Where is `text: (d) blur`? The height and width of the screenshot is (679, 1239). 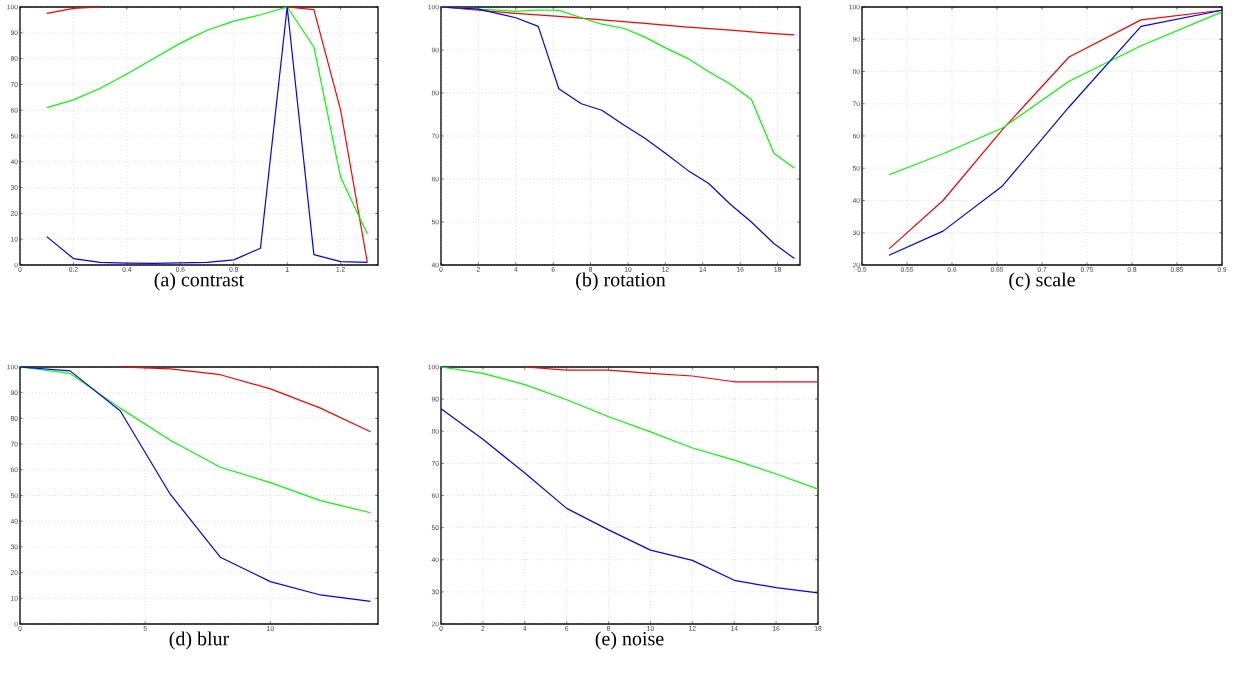 text: (d) blur is located at coordinates (199, 640).